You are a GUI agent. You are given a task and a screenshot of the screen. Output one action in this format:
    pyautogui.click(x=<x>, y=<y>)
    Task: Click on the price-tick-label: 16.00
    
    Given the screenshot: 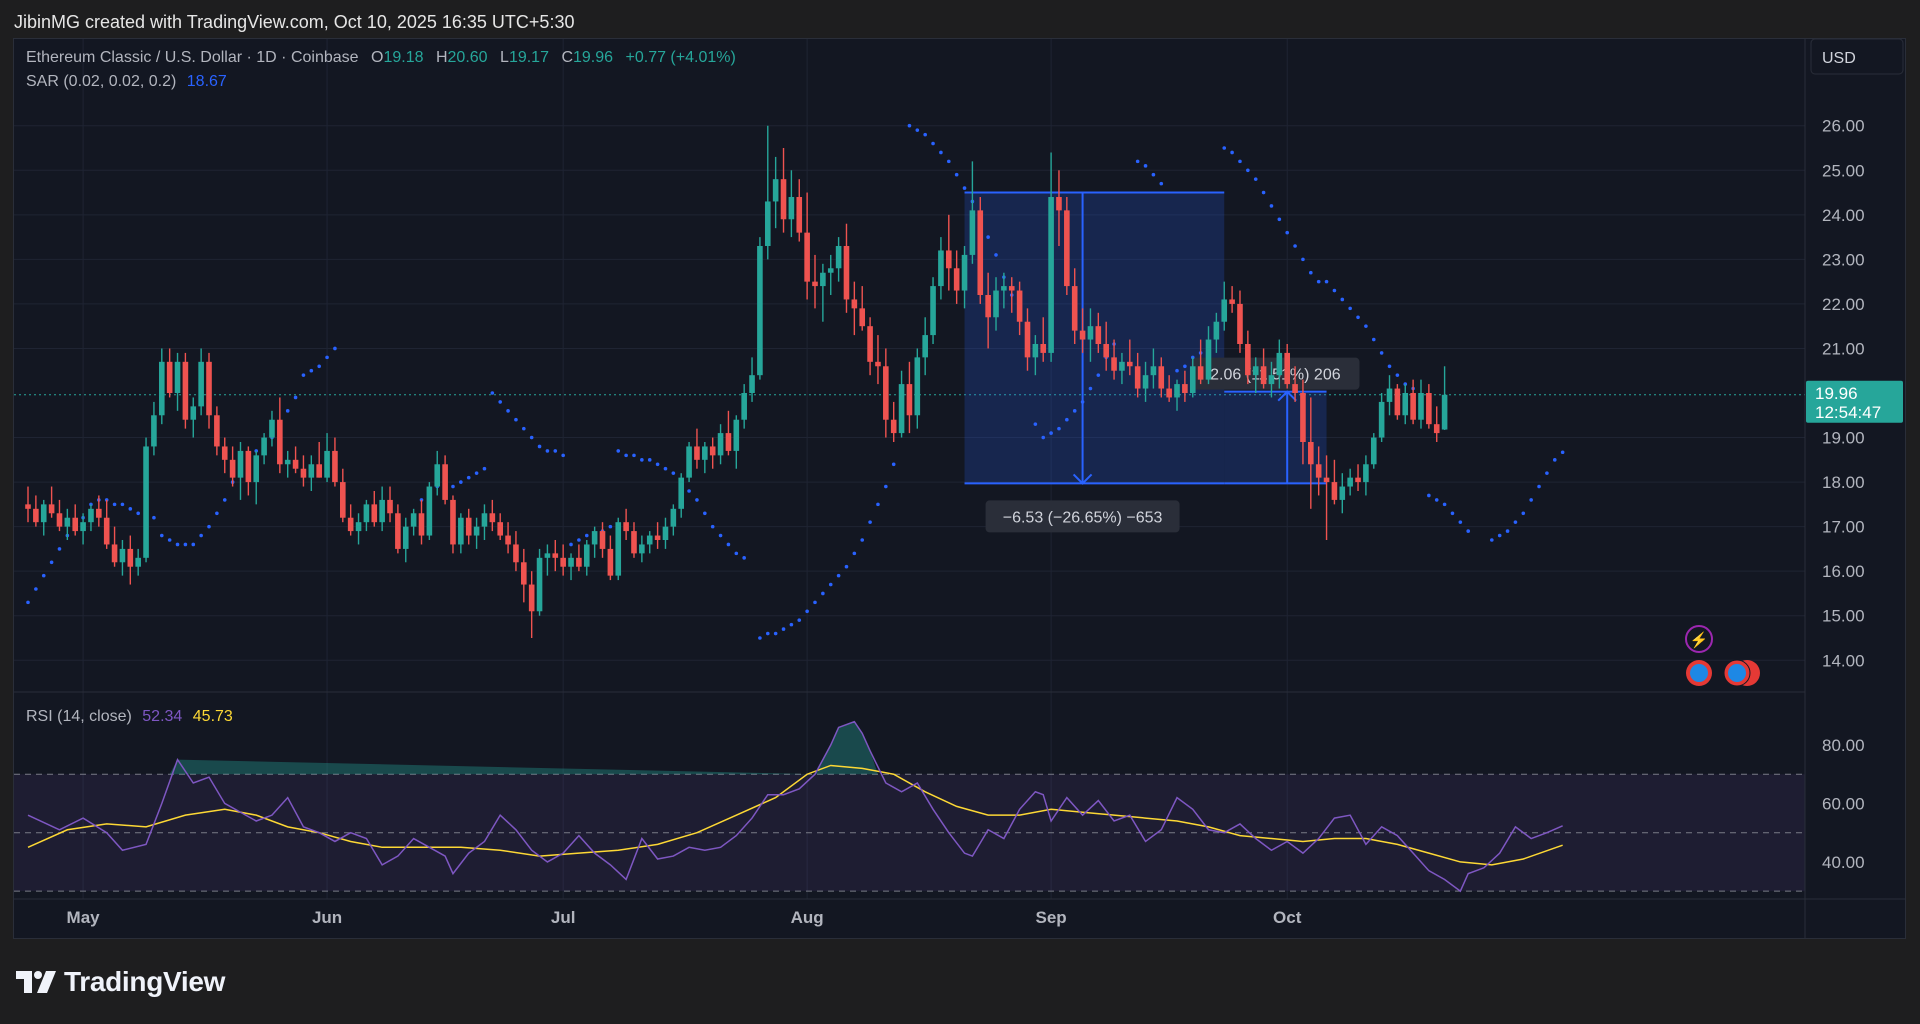 What is the action you would take?
    pyautogui.click(x=1843, y=571)
    